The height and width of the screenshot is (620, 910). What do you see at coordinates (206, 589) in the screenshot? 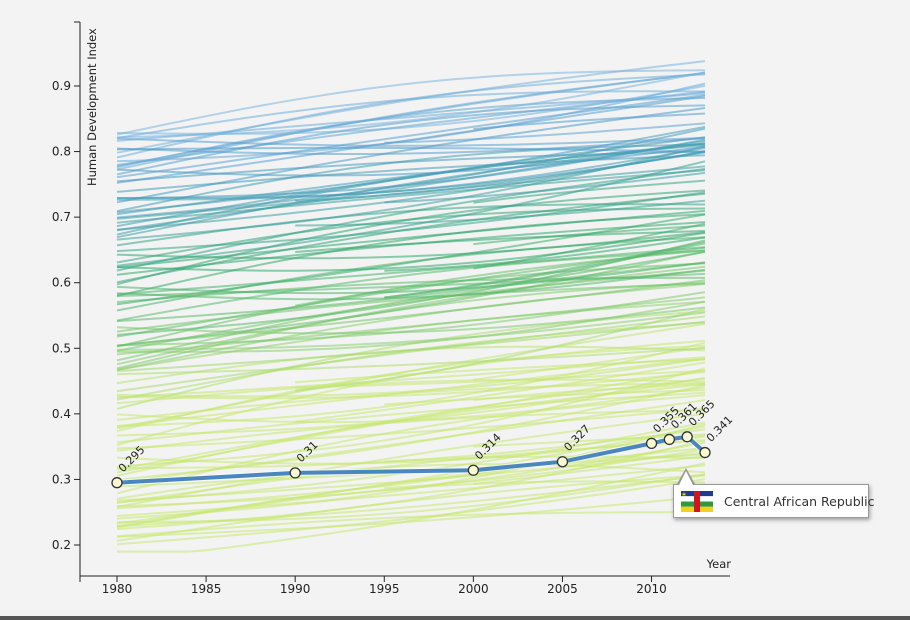
I see `x-tick-label: 1985` at bounding box center [206, 589].